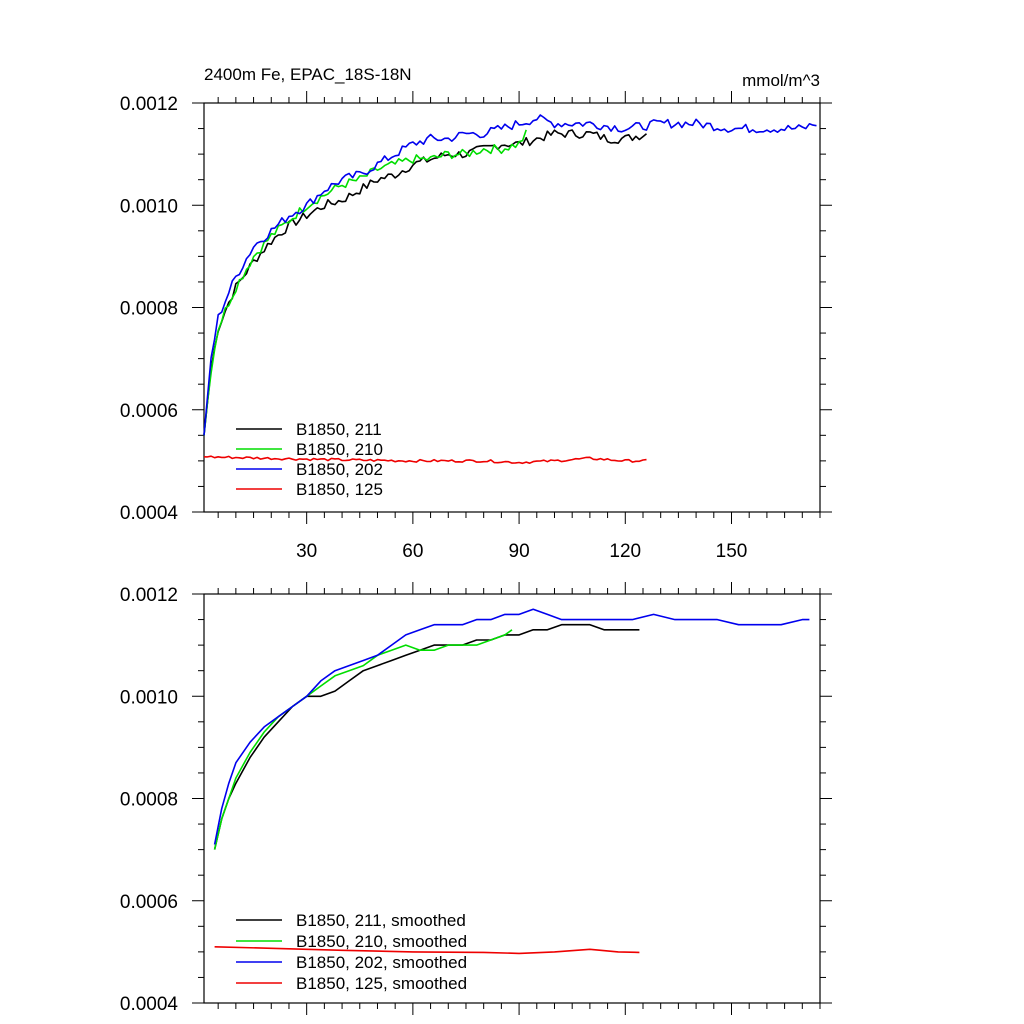  What do you see at coordinates (381, 962) in the screenshot?
I see `legend-label: B1850, 202, smoothed` at bounding box center [381, 962].